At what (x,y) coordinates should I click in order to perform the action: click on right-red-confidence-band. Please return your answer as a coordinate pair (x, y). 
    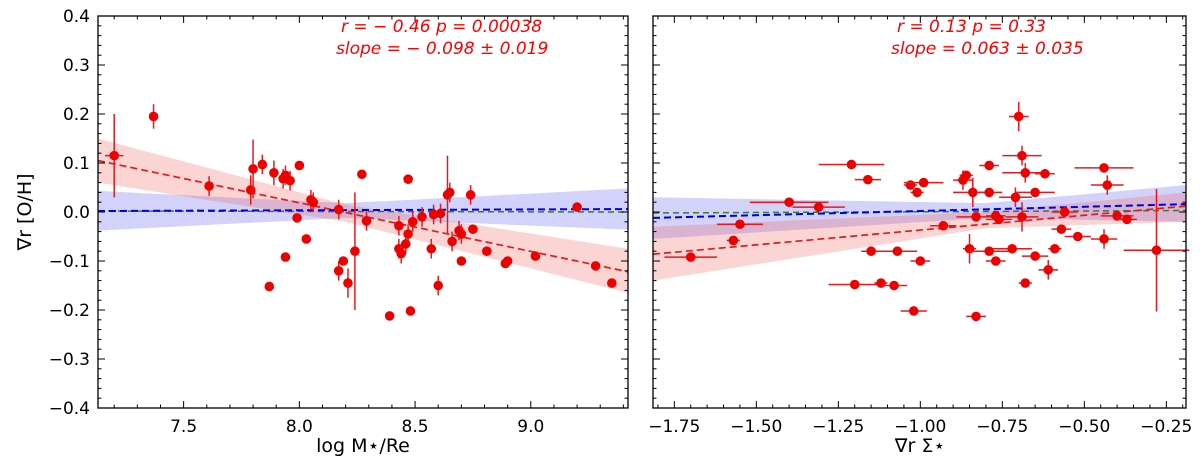
    Looking at the image, I should click on (919, 236).